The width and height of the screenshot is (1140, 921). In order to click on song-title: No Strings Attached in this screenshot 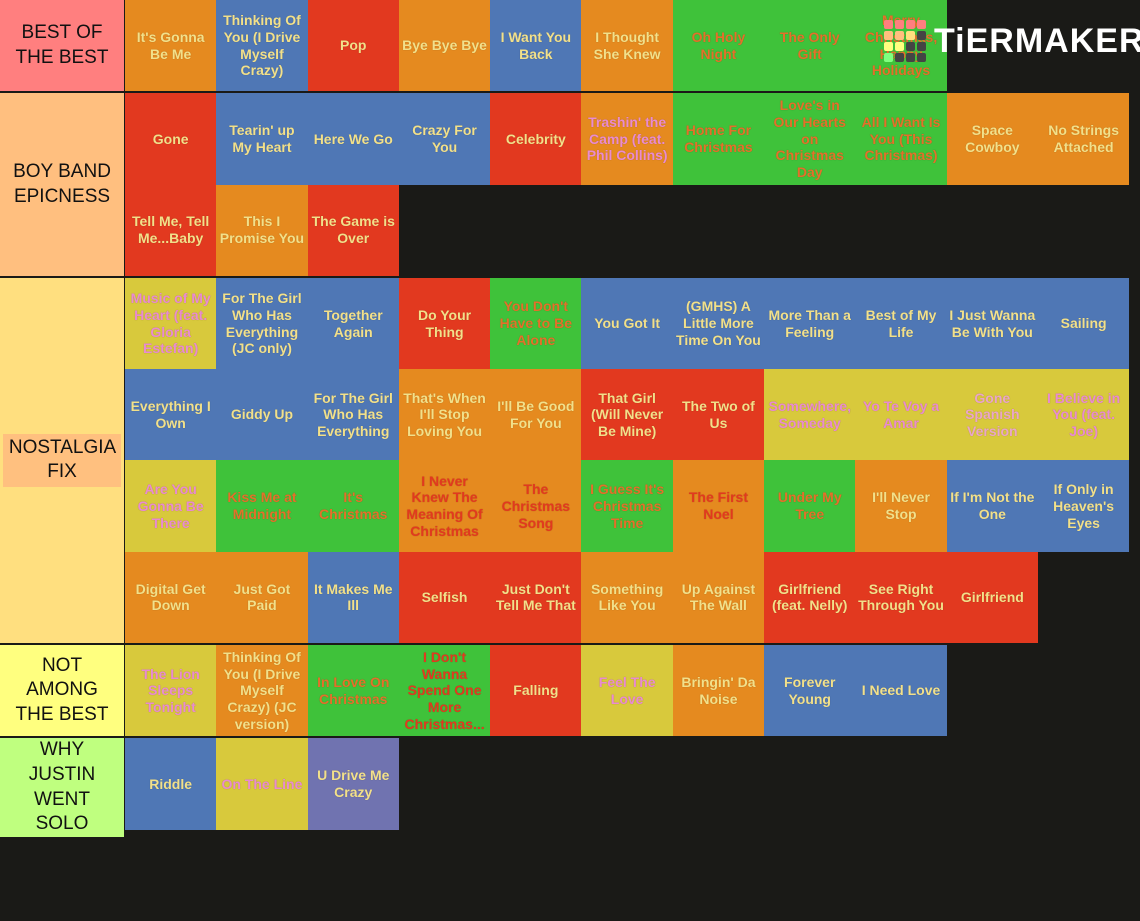, I will do `click(1083, 138)`.